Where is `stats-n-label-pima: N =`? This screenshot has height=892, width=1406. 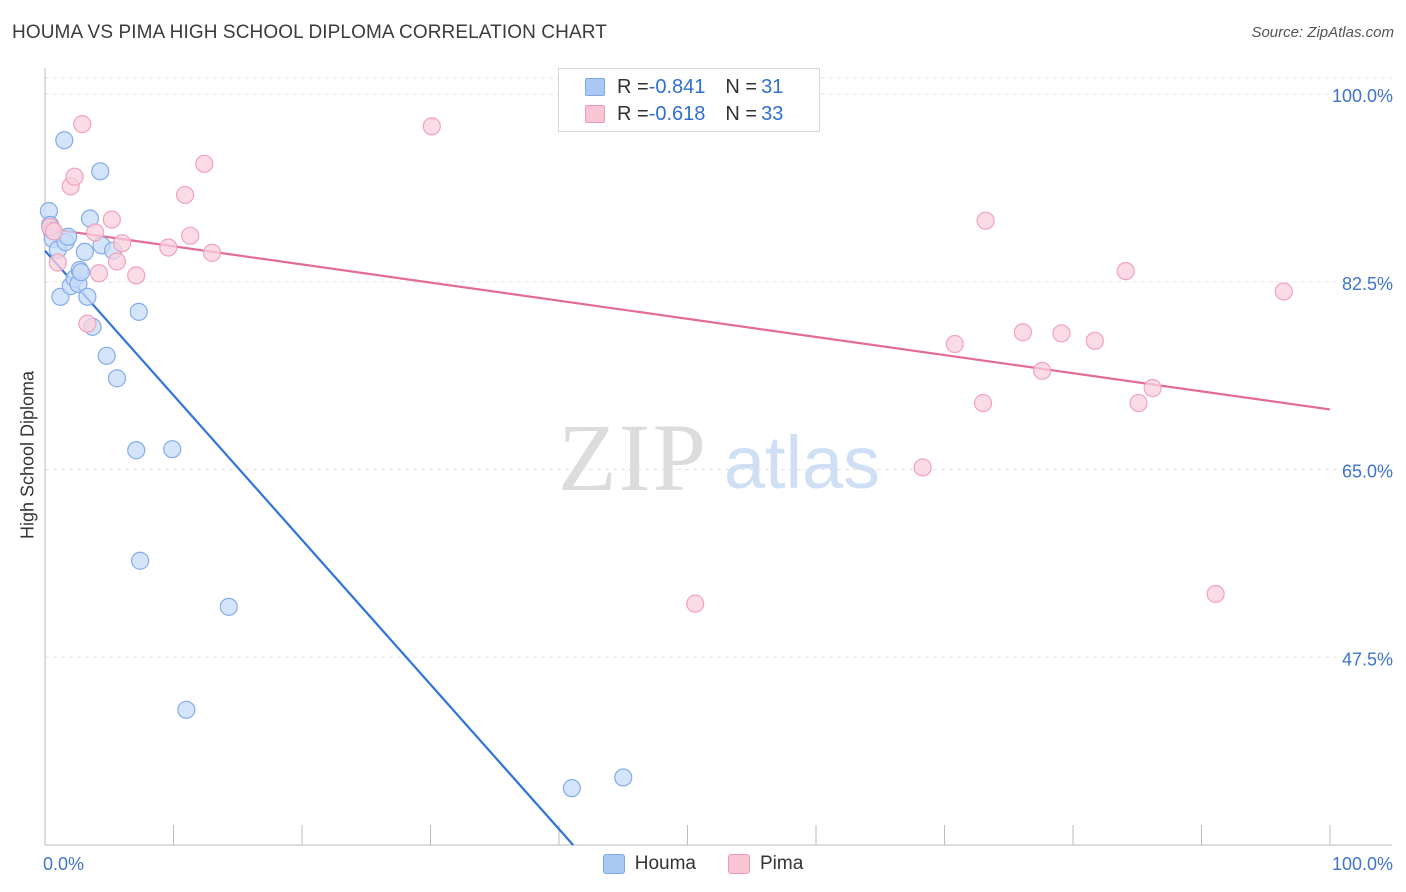
stats-n-label-pima: N = is located at coordinates (741, 113).